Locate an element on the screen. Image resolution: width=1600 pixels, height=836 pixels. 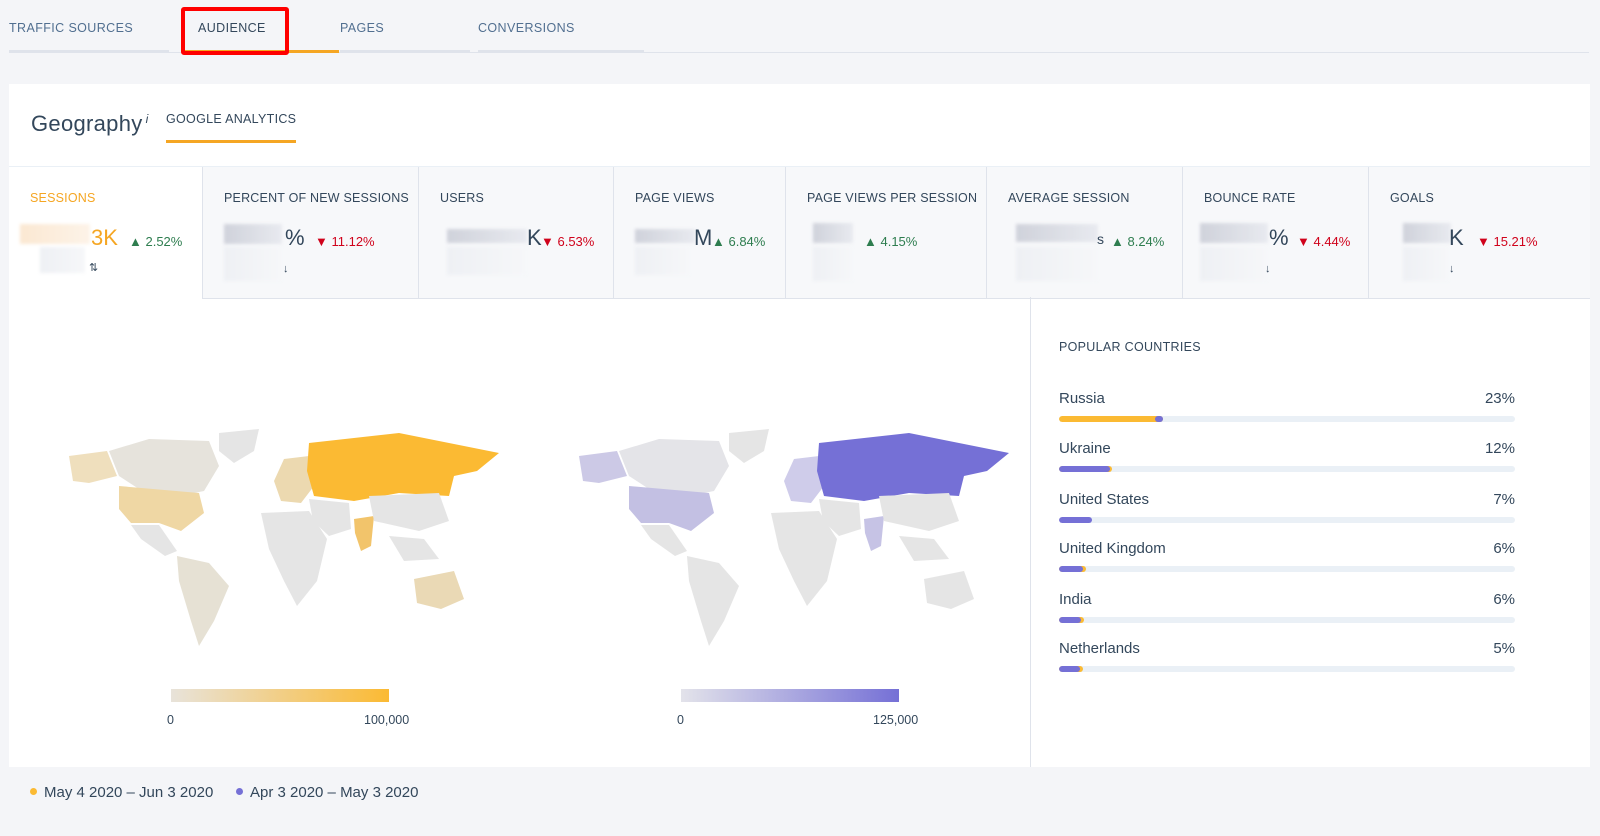
map-region-australia is located at coordinates (439, 590).